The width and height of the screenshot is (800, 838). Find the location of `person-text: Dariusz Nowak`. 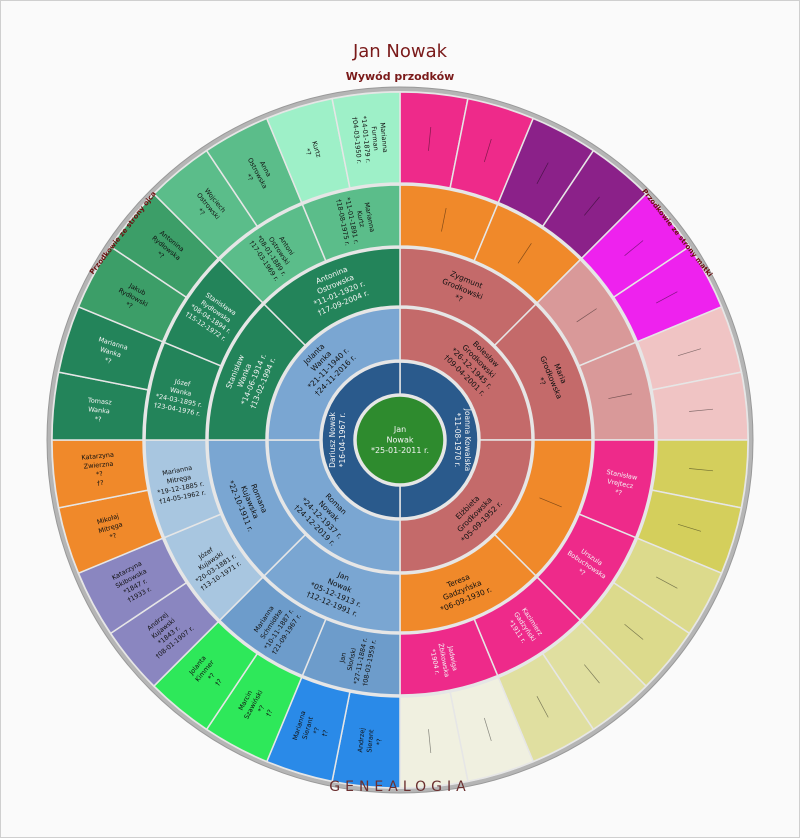

person-text: Dariusz Nowak is located at coordinates (332, 439).